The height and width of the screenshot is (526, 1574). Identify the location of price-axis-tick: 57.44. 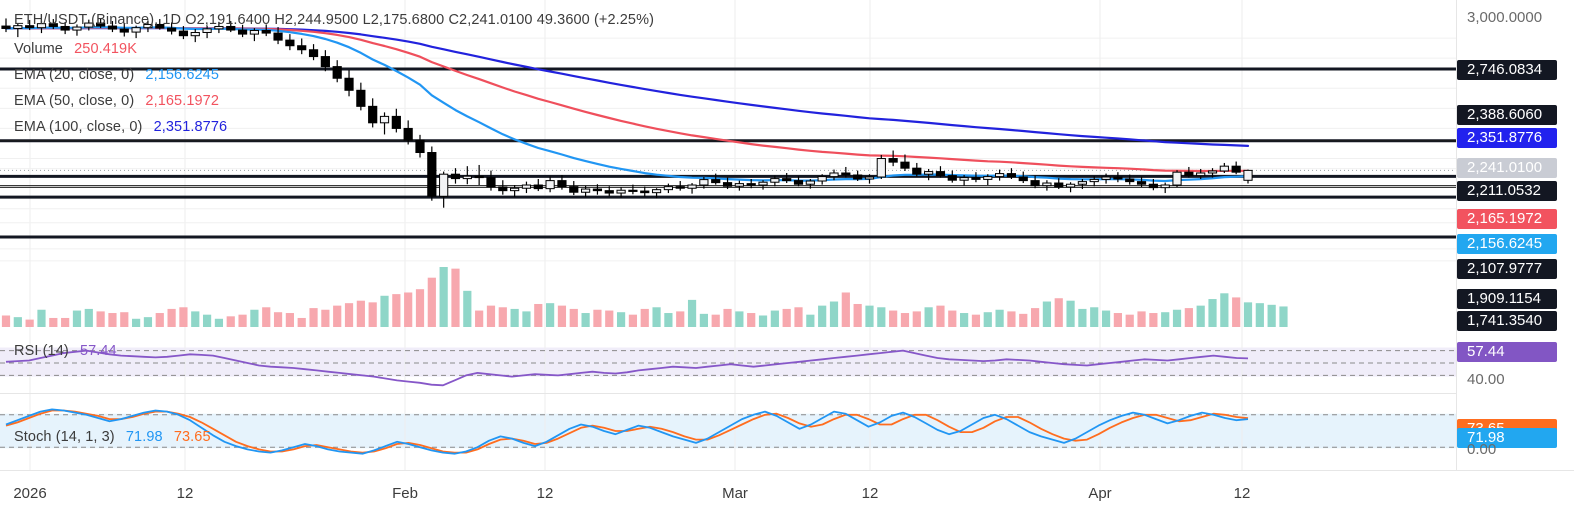
(1507, 352).